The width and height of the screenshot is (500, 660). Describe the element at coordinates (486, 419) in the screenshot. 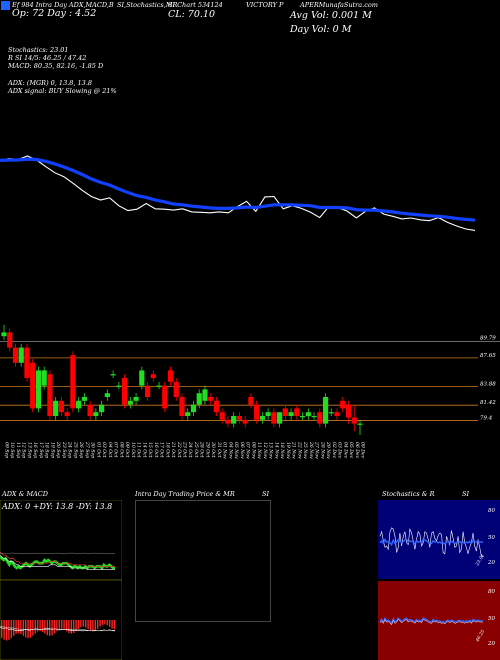

I see `level-label: 79.4` at that location.